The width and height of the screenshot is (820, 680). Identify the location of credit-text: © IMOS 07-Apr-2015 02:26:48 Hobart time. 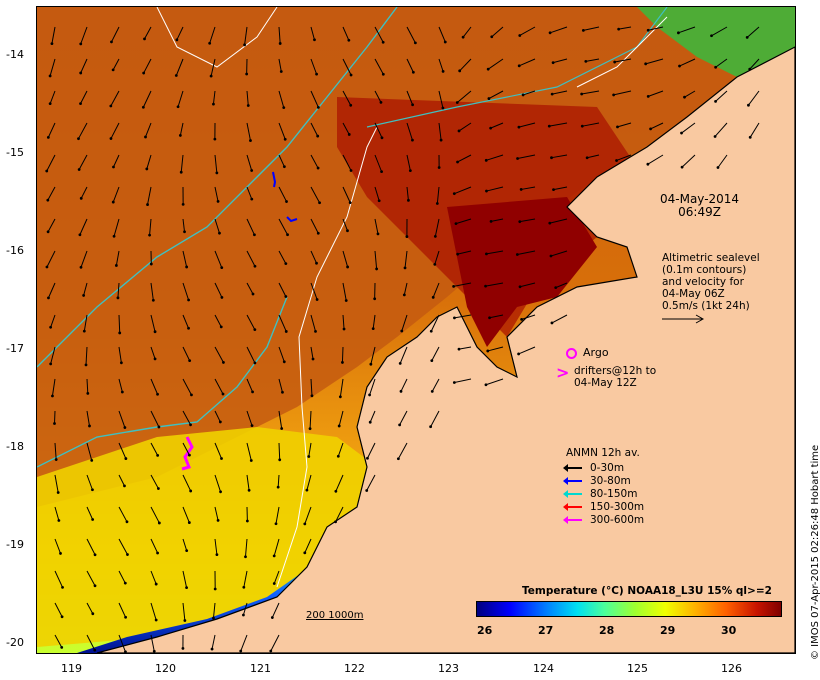
(815, 552).